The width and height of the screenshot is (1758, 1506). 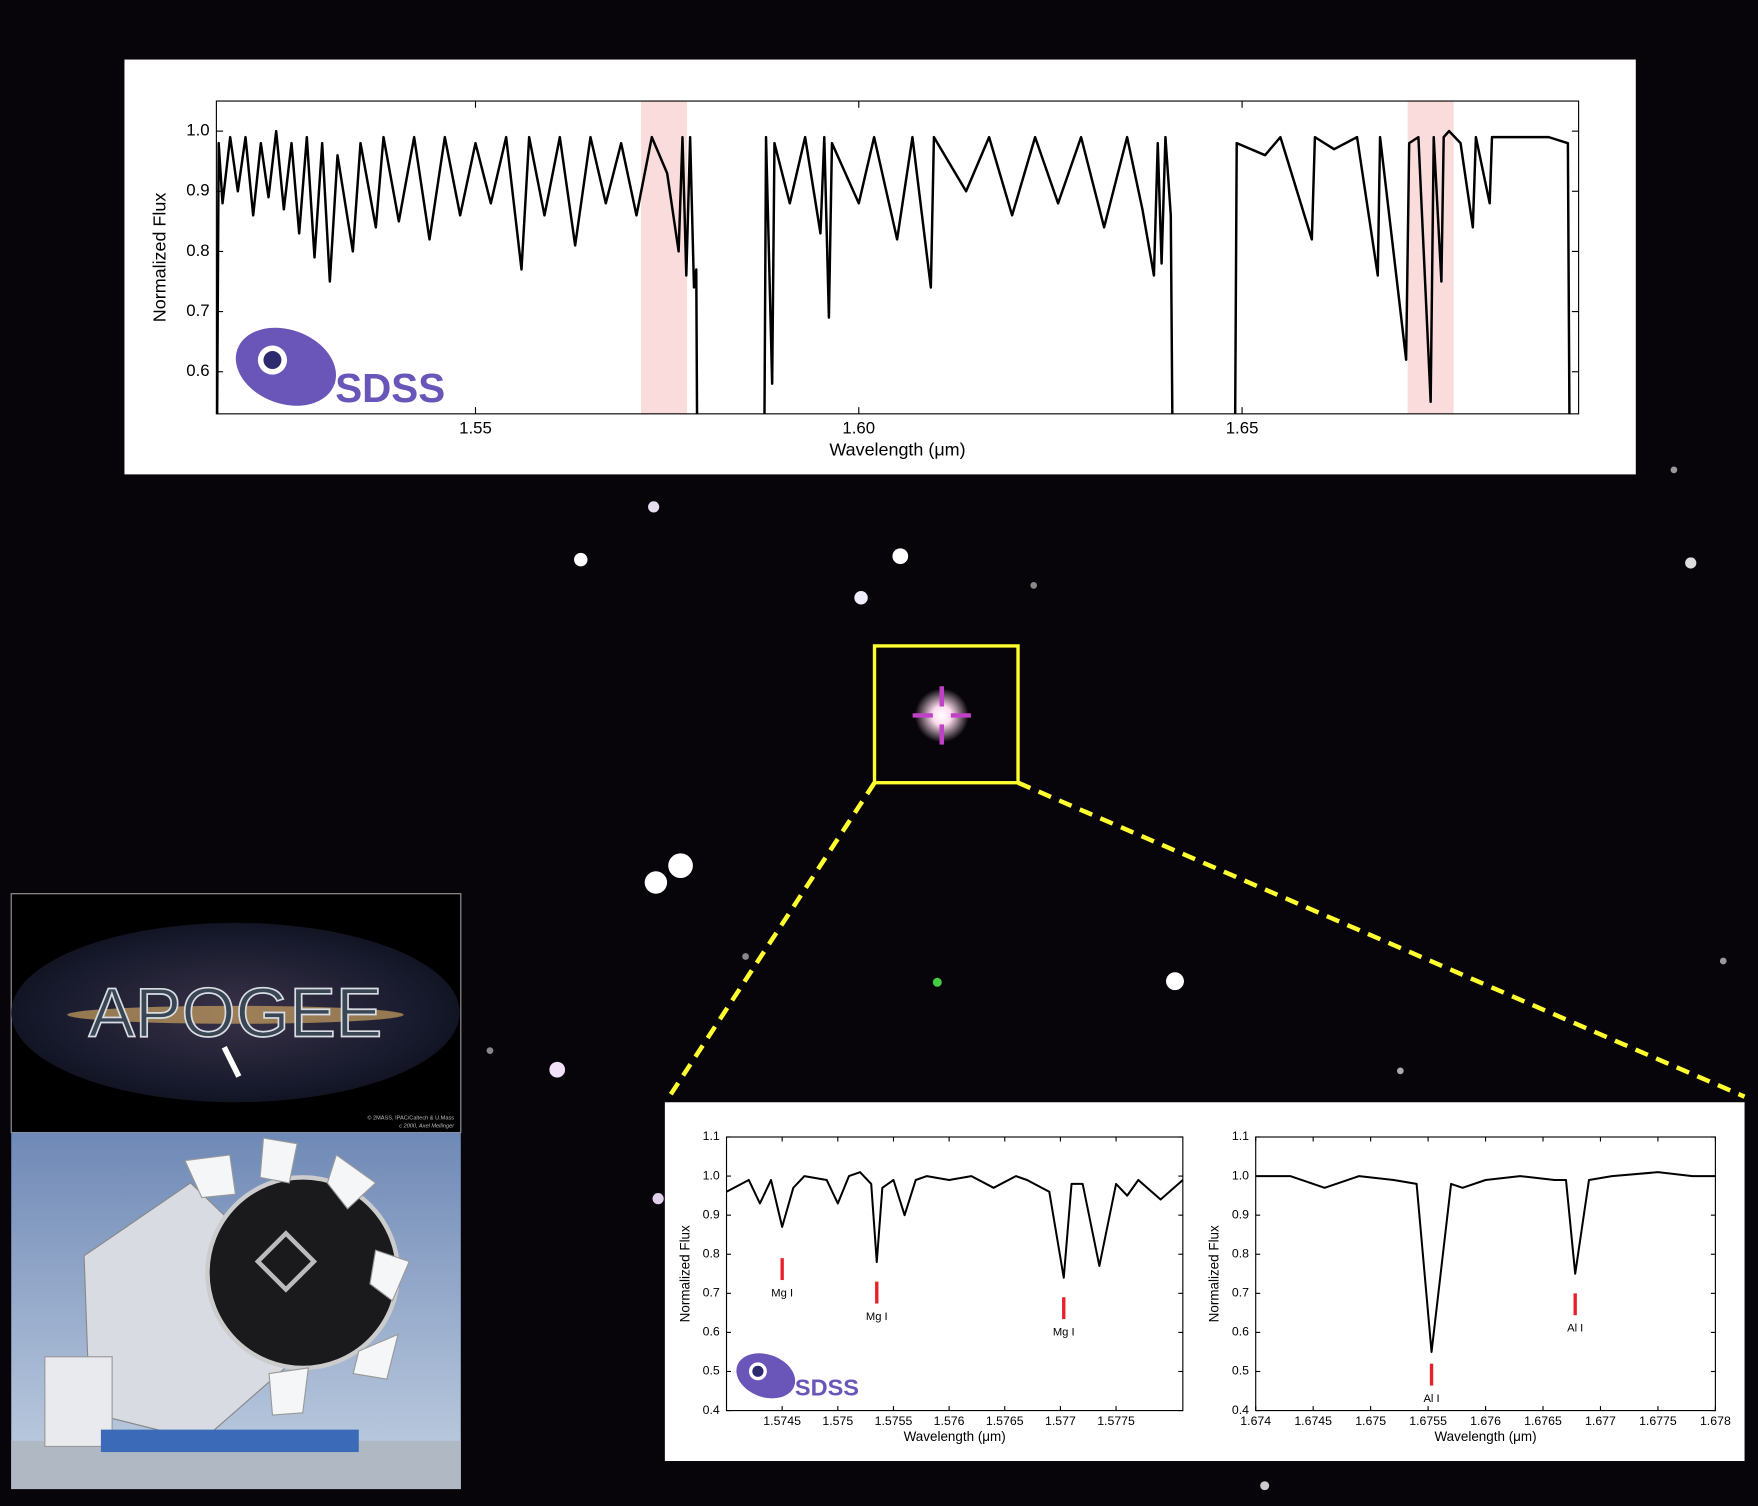 I want to click on x-tick-label: 1.55, so click(x=475, y=427).